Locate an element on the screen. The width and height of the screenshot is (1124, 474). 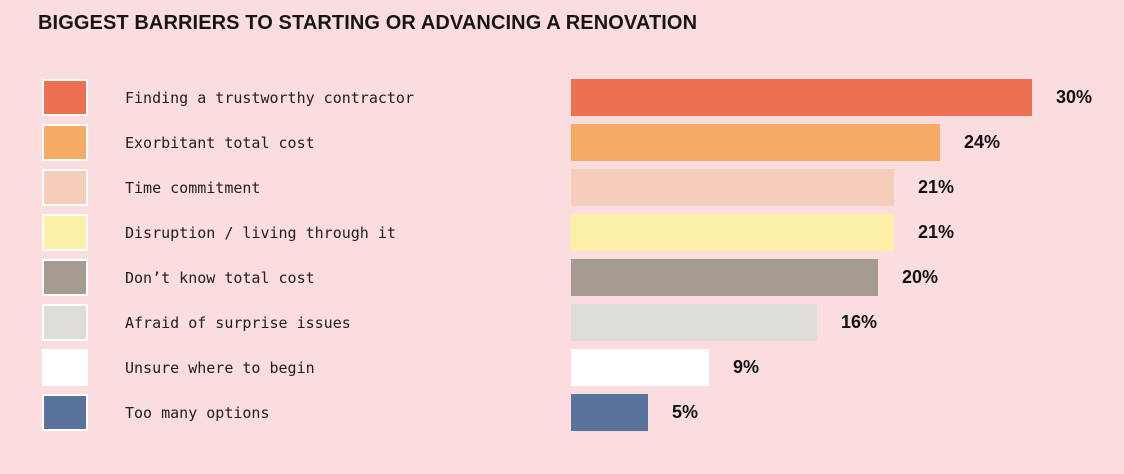
bar-area: 30% is located at coordinates (831, 97).